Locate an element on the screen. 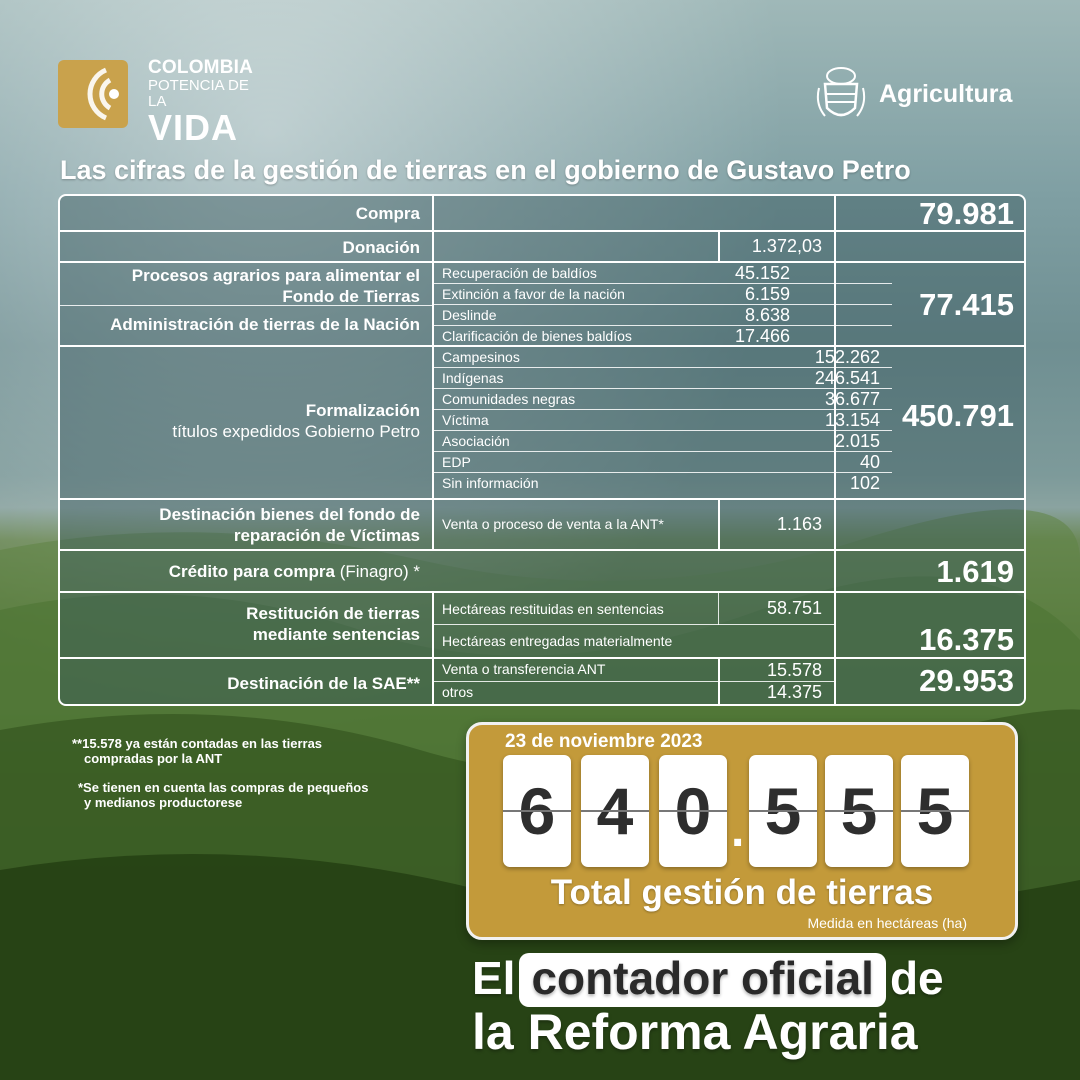 The height and width of the screenshot is (1080, 1080). sae-label: Destinación de la SAE** is located at coordinates (323, 683).